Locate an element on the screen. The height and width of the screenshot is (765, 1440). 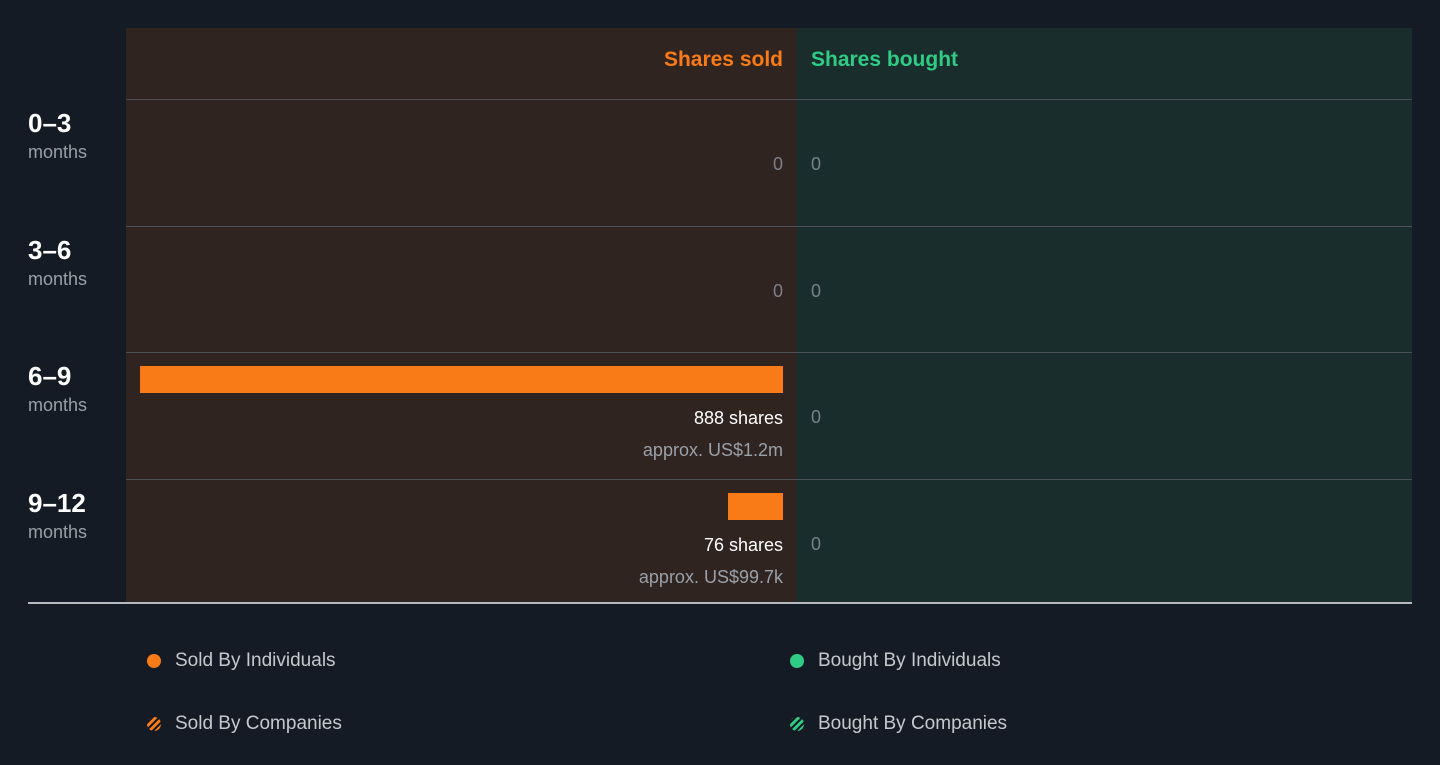
period-label: 6–9 months is located at coordinates (57, 388).